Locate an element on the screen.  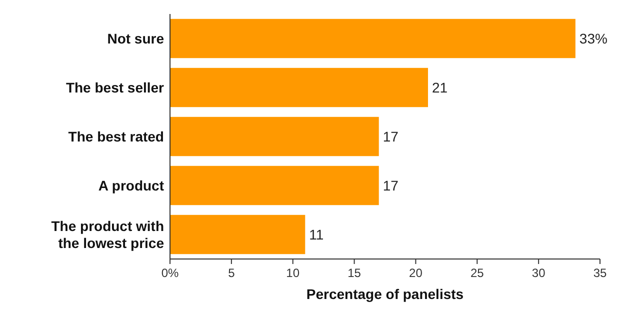
data-label: 21 is located at coordinates (440, 87).